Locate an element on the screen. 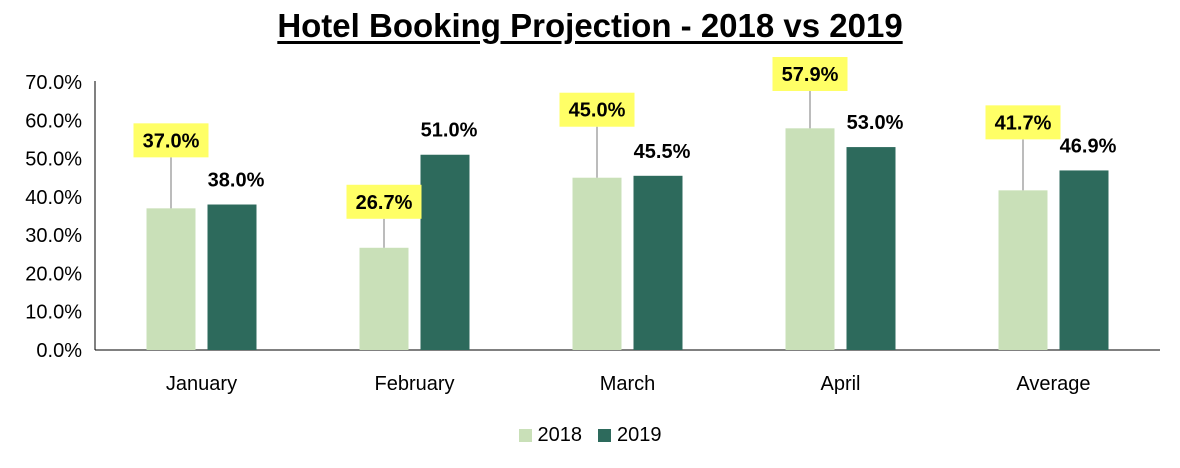 This screenshot has height=468, width=1180. data-label-2019: 45.5% is located at coordinates (662, 152).